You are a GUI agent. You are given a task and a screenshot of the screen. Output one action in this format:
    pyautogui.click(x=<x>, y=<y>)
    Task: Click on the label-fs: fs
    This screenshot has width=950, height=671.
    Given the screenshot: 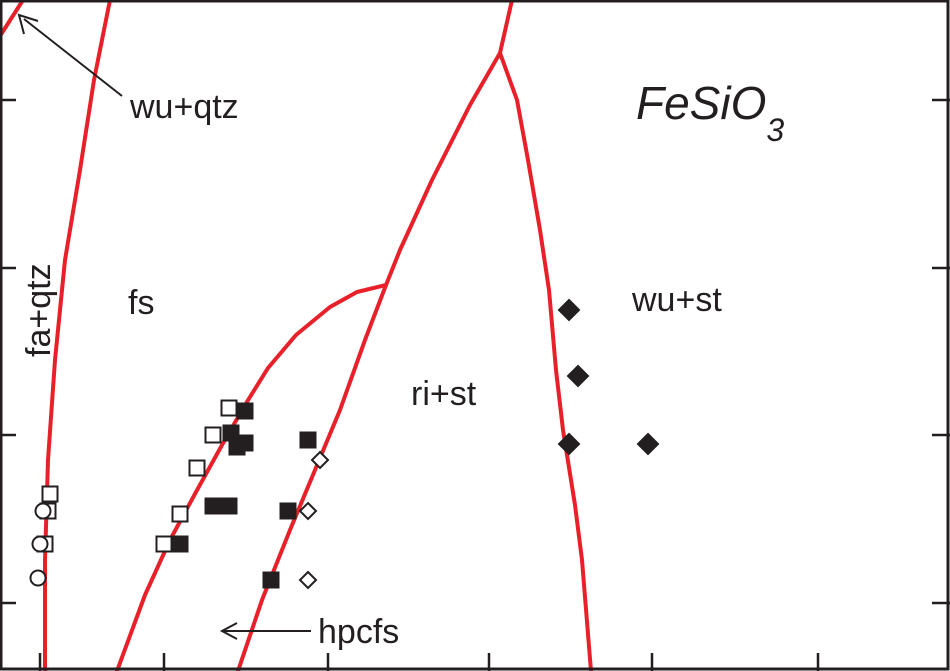 What is the action you would take?
    pyautogui.click(x=141, y=303)
    